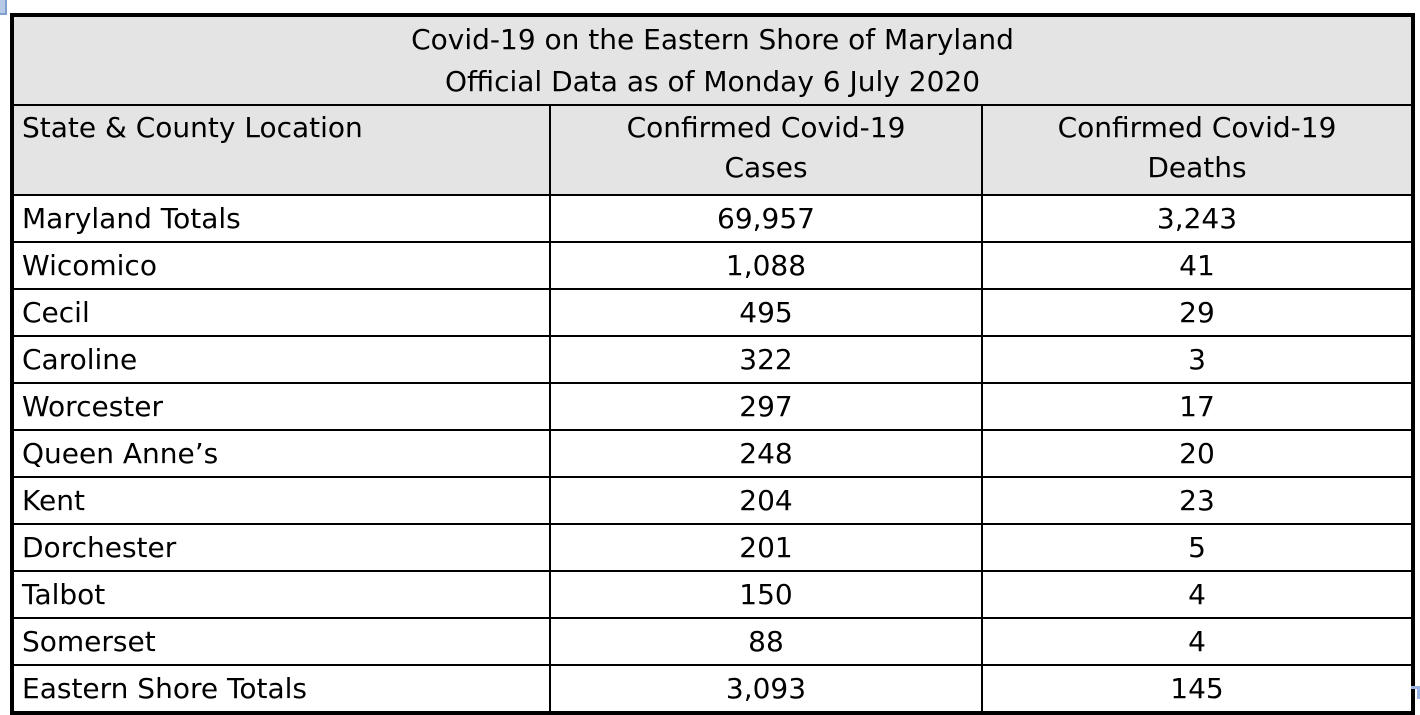 Image resolution: width=1420 pixels, height=715 pixels. Describe the element at coordinates (1197, 547) in the screenshot. I see `deaths-cell: 5` at that location.